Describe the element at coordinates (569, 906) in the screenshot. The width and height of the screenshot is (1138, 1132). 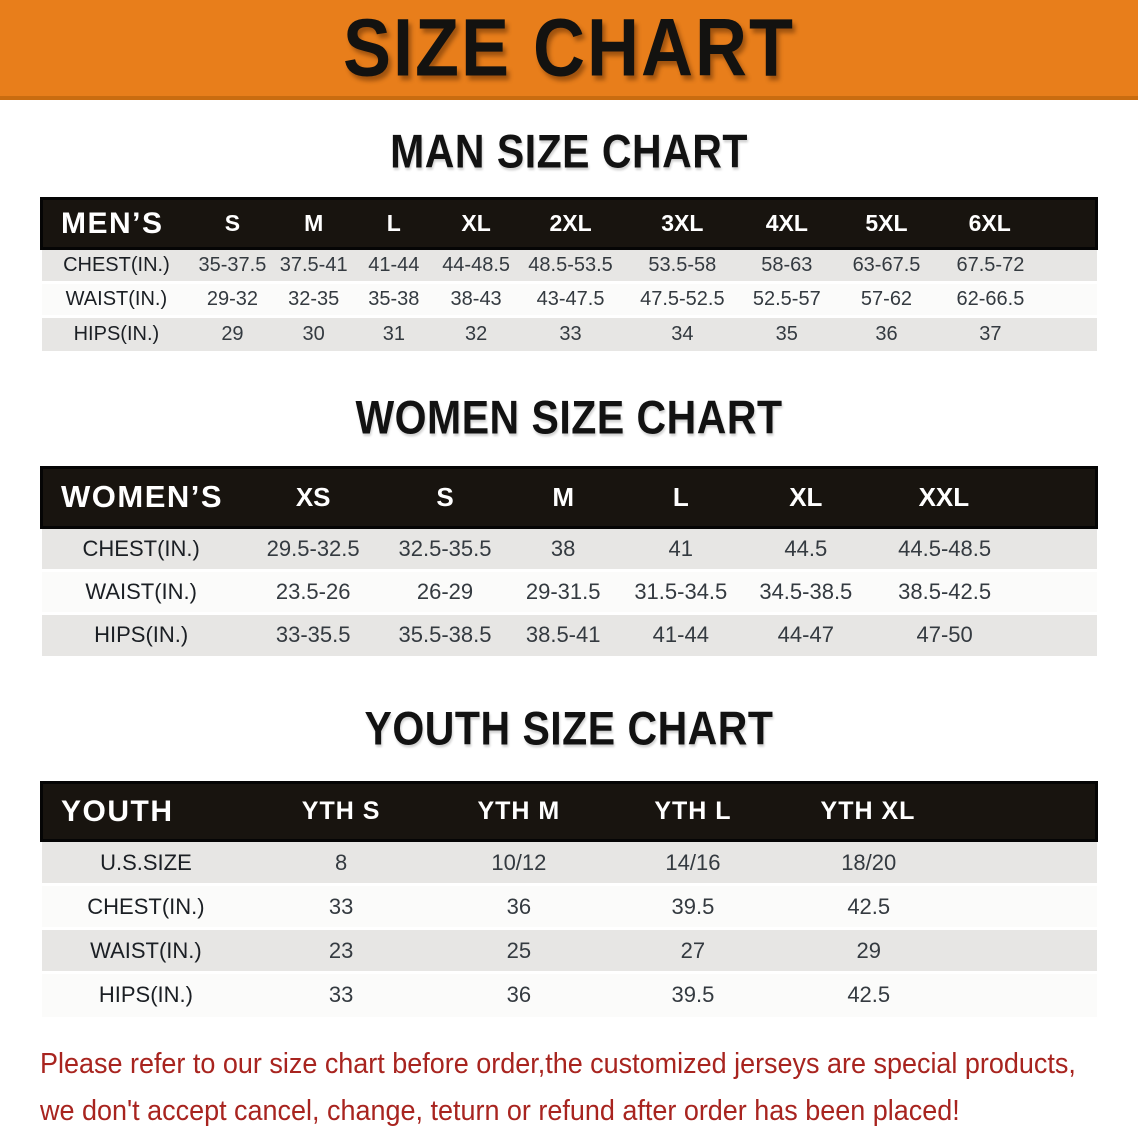
I see `youth-row-chest-in: CHEST(IN.) 33 36 39.5 42.5` at that location.